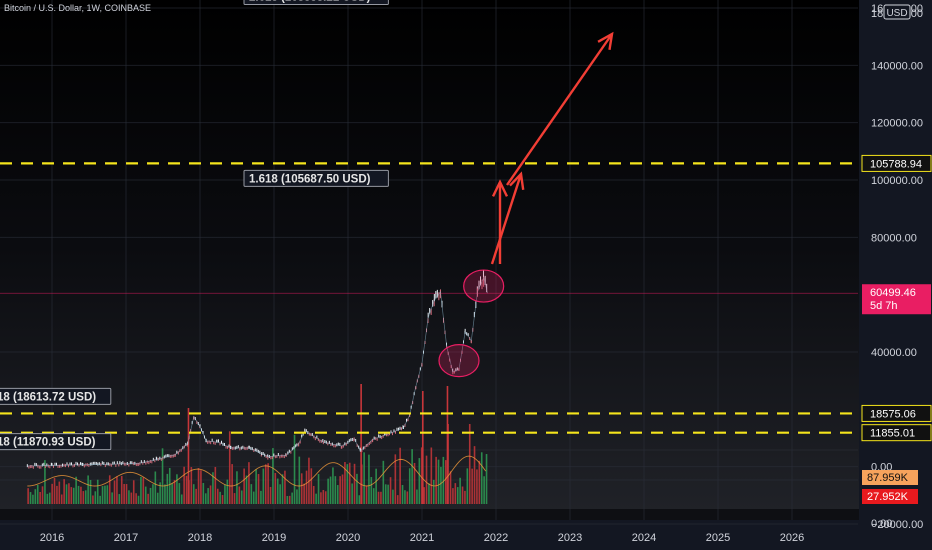 This screenshot has height=550, width=932. What do you see at coordinates (310, 179) in the screenshot?
I see `fib-level-label-text: 1.618 (105687.50 USD)` at bounding box center [310, 179].